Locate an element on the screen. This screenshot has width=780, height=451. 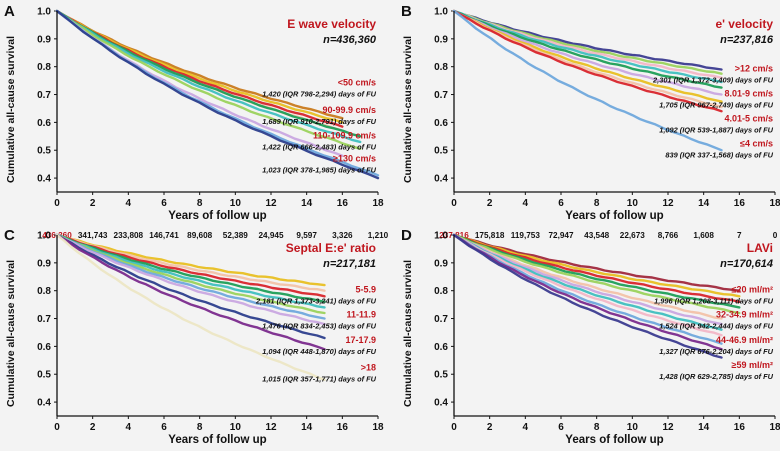
series-line-s12 is located at coordinates (587, 296).